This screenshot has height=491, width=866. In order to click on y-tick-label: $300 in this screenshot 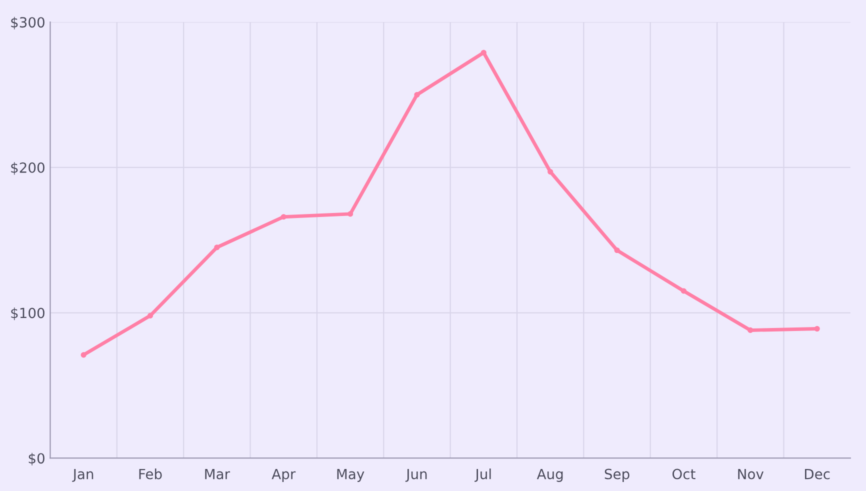, I will do `click(27, 23)`.